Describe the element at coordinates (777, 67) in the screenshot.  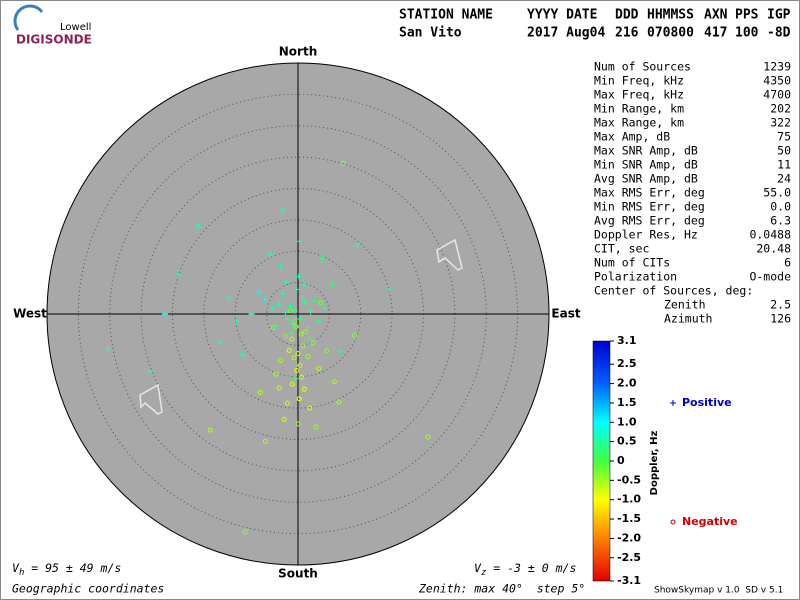
I see `stat-value: 1239` at that location.